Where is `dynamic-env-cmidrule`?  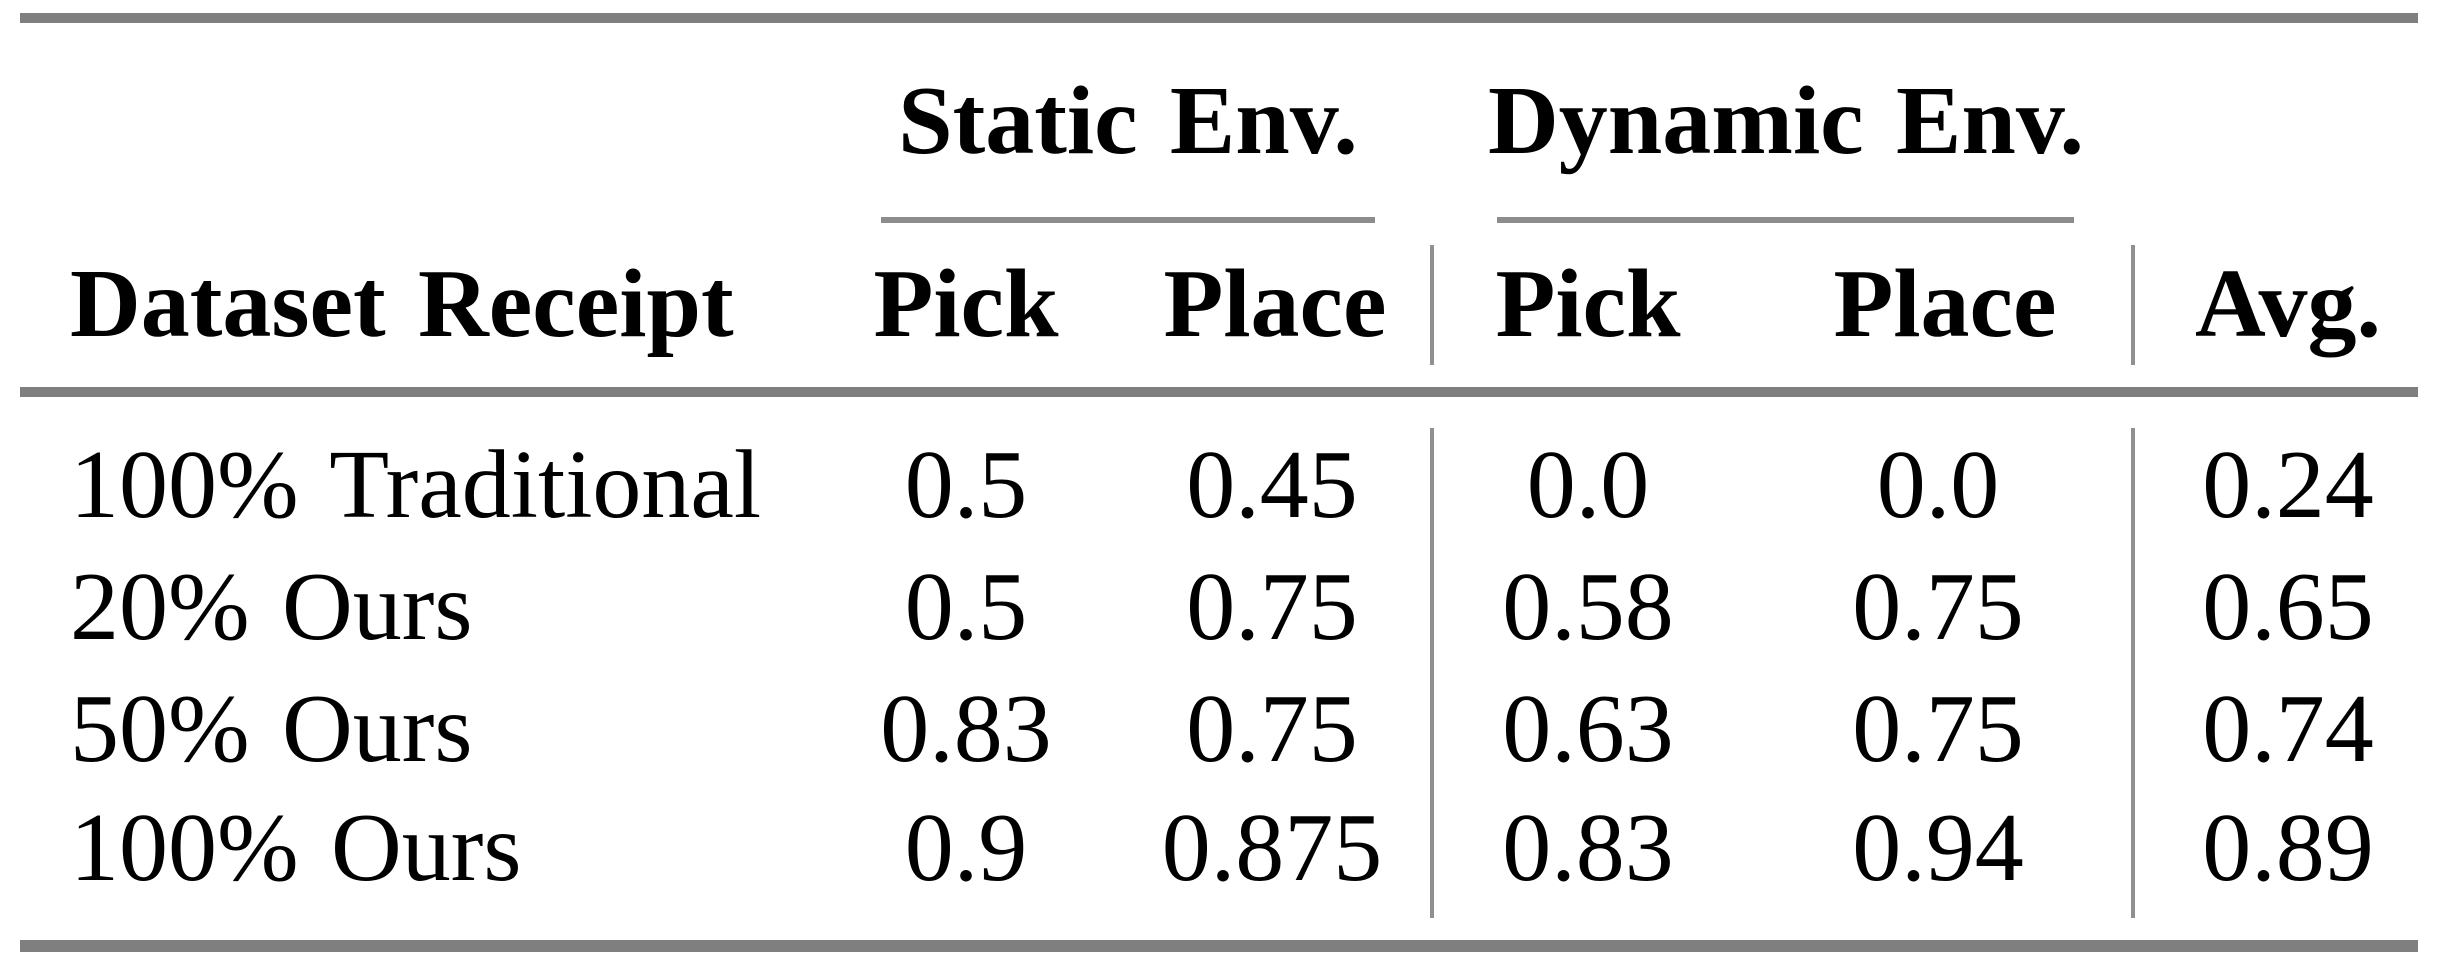
dynamic-env-cmidrule is located at coordinates (1785, 220).